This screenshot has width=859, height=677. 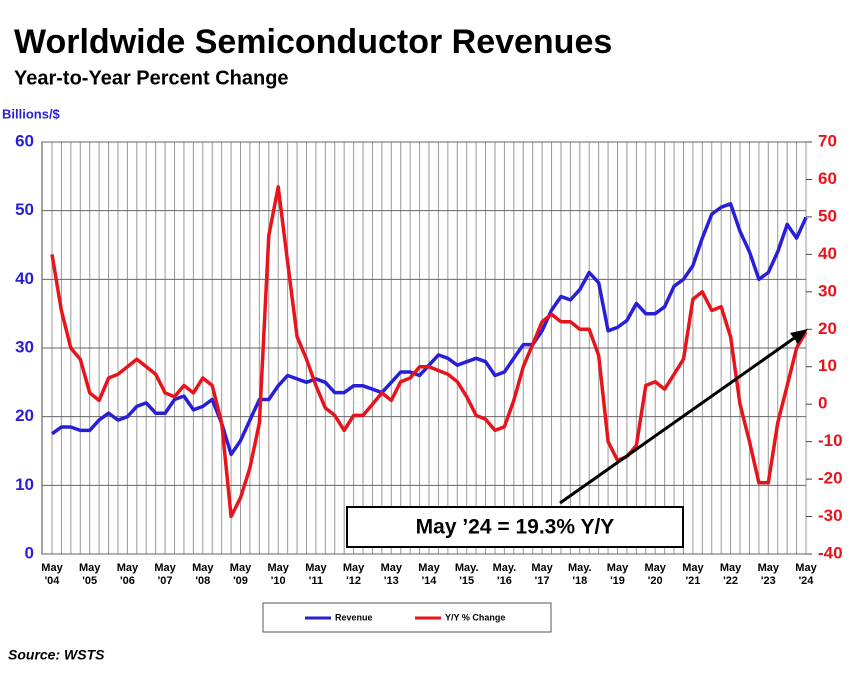 I want to click on y-tick-label: 60, so click(x=24, y=140).